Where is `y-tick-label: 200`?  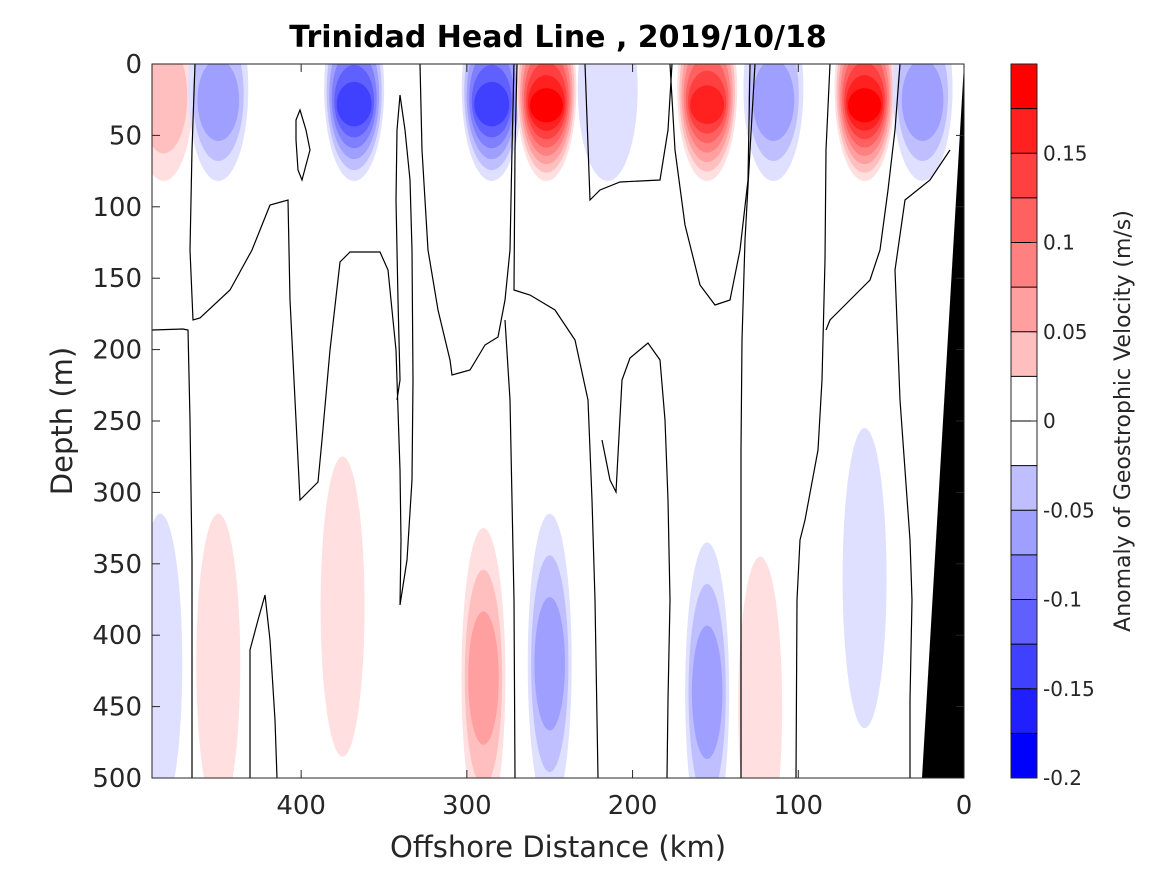
y-tick-label: 200 is located at coordinates (117, 351).